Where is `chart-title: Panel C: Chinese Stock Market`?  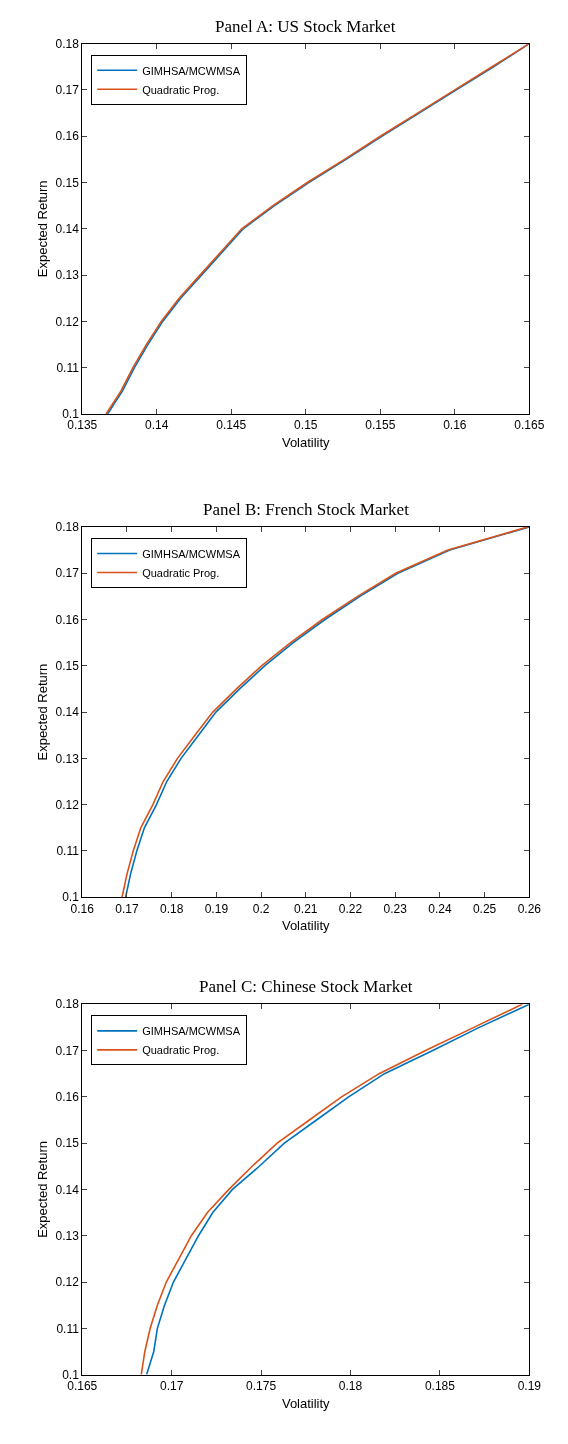 chart-title: Panel C: Chinese Stock Market is located at coordinates (306, 986).